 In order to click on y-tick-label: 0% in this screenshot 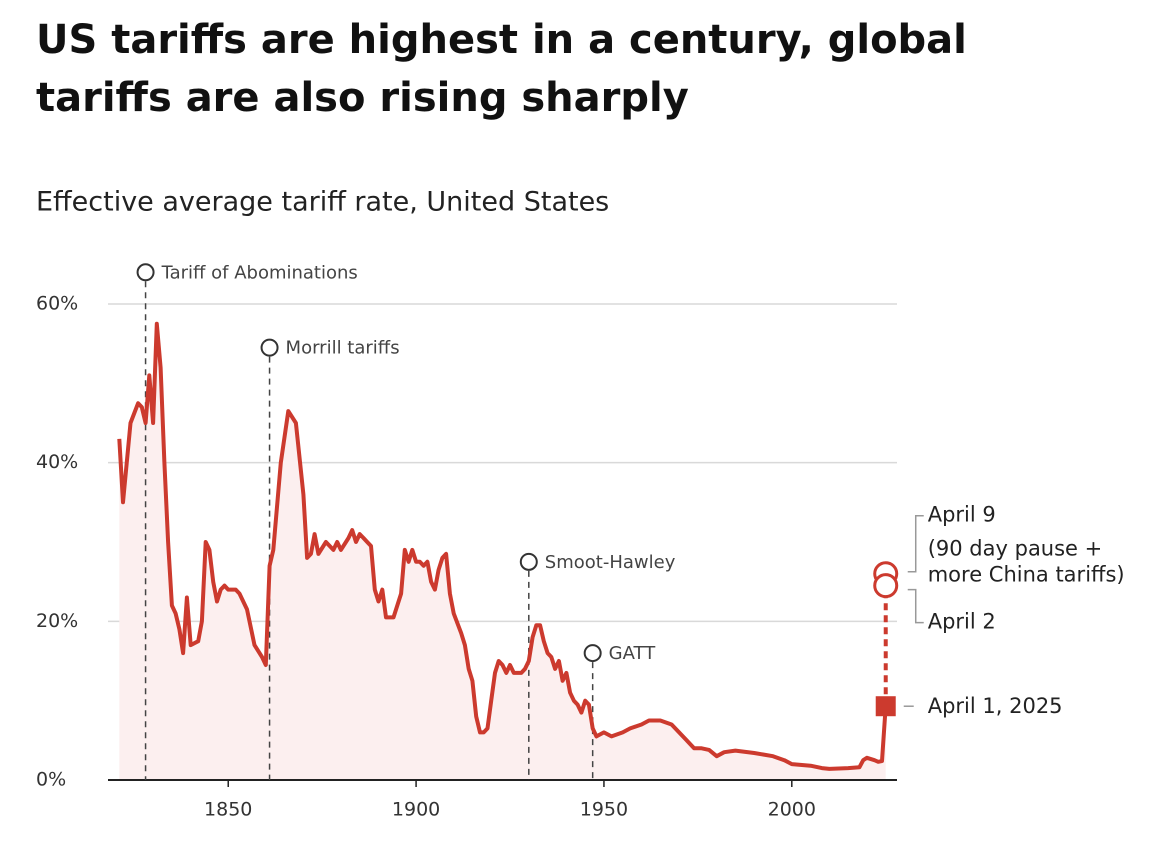, I will do `click(51, 780)`.